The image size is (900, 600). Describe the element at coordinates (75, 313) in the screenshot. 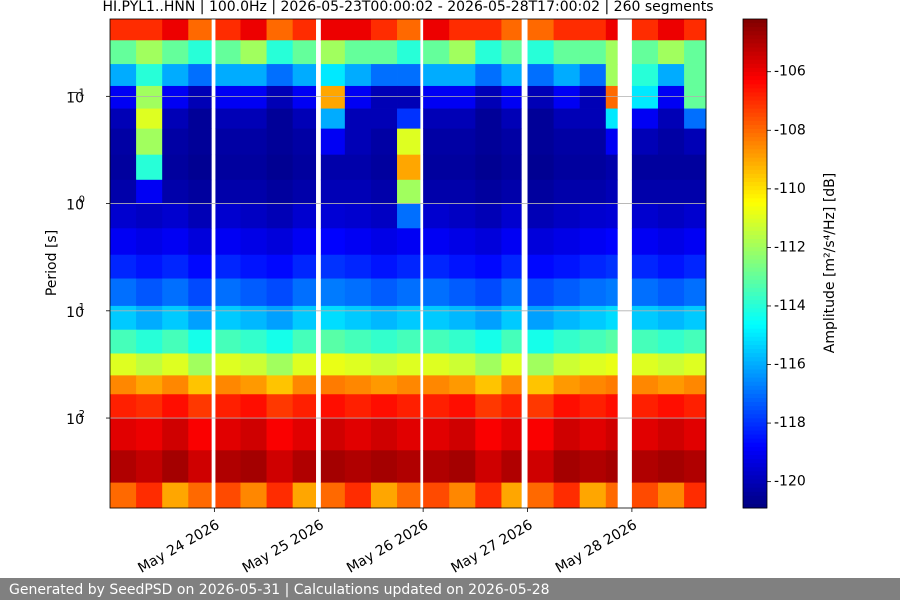

I see `y-tick-base: 10` at that location.